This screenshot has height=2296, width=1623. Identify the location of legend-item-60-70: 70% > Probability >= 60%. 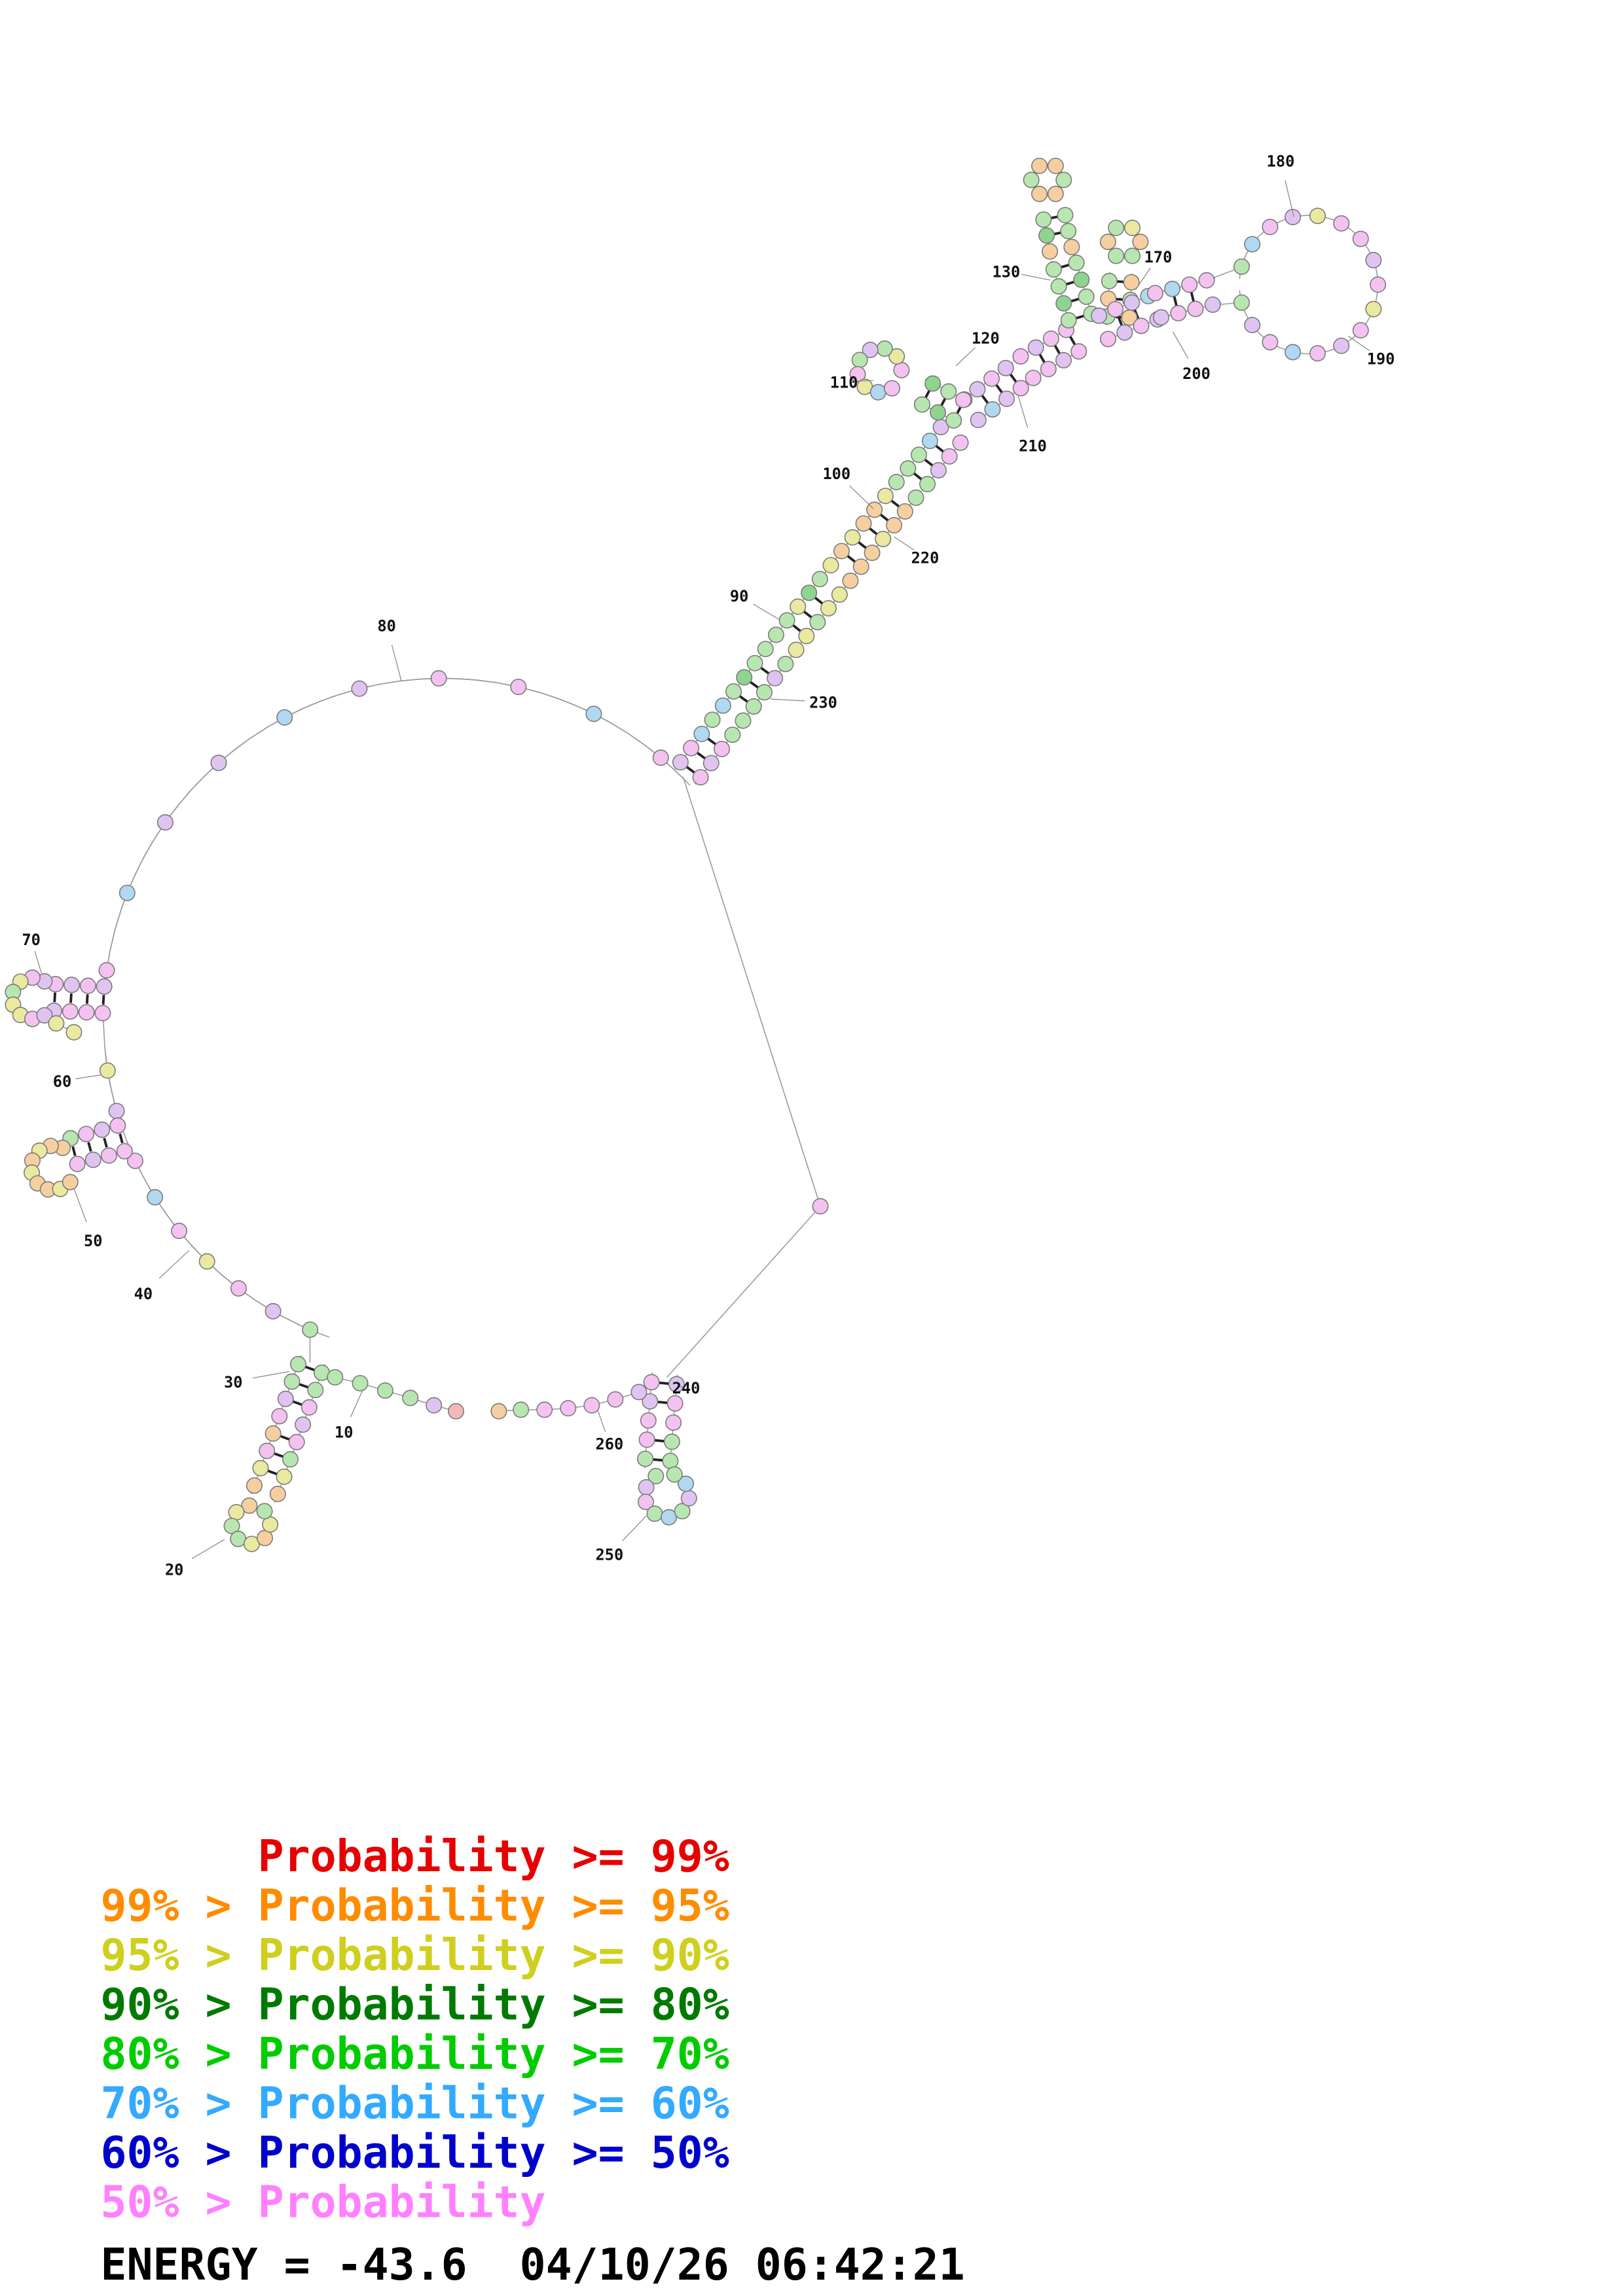
(415, 2103).